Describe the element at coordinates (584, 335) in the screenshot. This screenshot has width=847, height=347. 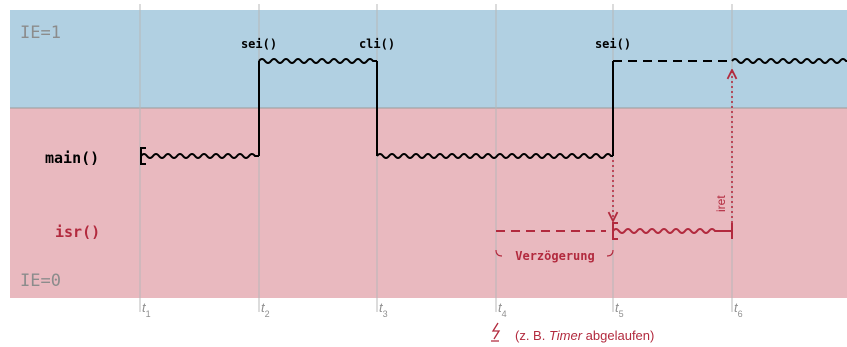
I see `interrupt-event-text: (z. B. Timer abgelaufen)` at that location.